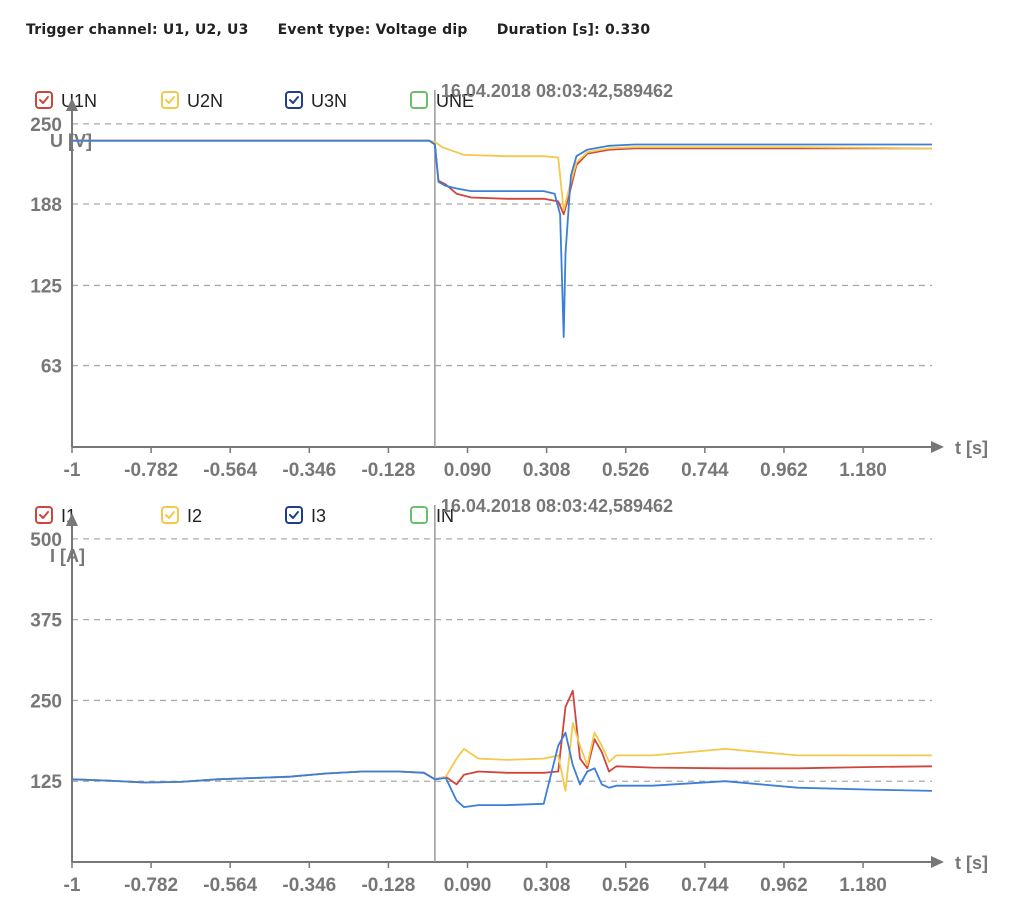 The height and width of the screenshot is (903, 1030). What do you see at coordinates (557, 506) in the screenshot?
I see `current-trigger-timestamp: 16.04.2018 08:03:42,589462` at bounding box center [557, 506].